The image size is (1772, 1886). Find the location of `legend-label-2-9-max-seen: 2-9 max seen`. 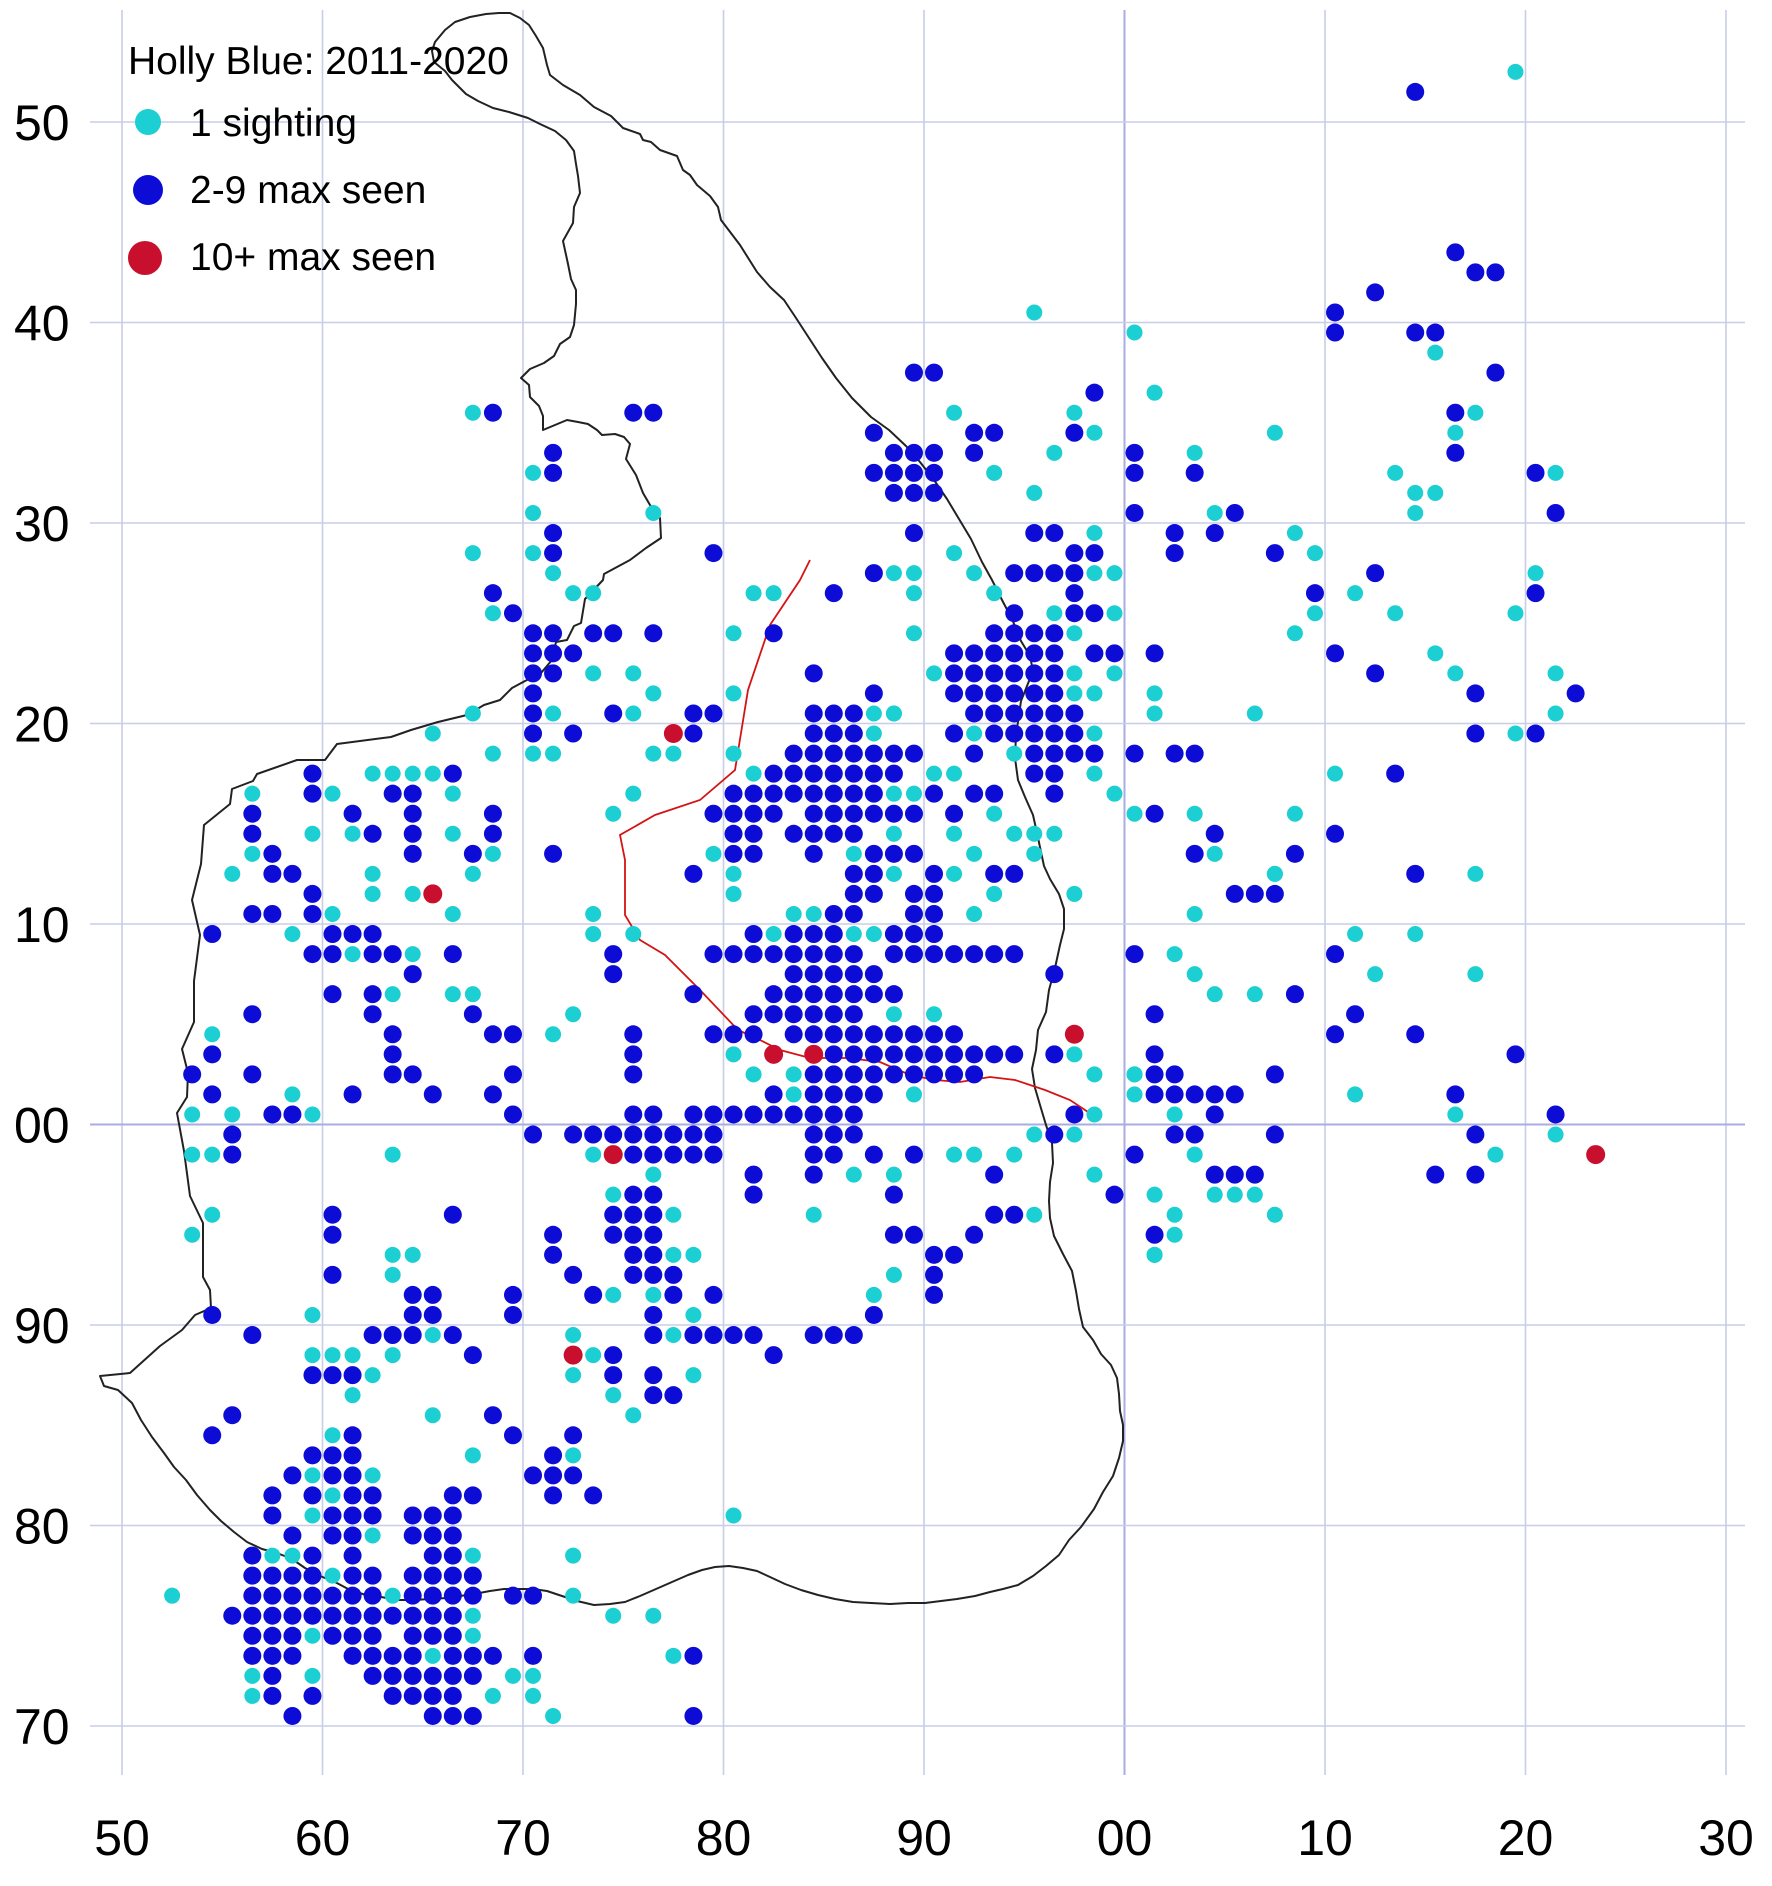

legend-label-2-9-max-seen: 2-9 max seen is located at coordinates (308, 190).